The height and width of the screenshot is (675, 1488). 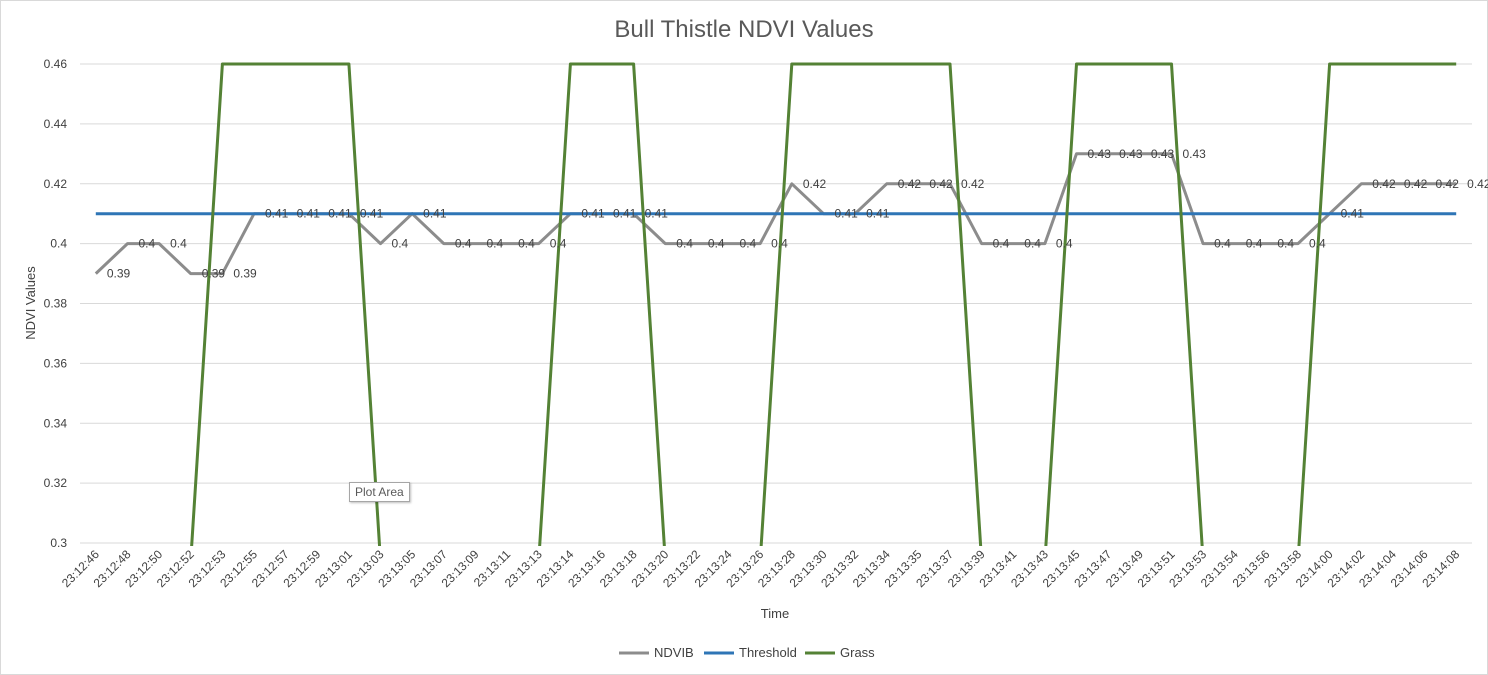 I want to click on plot-area-tooltip: Plot Area, so click(x=379, y=492).